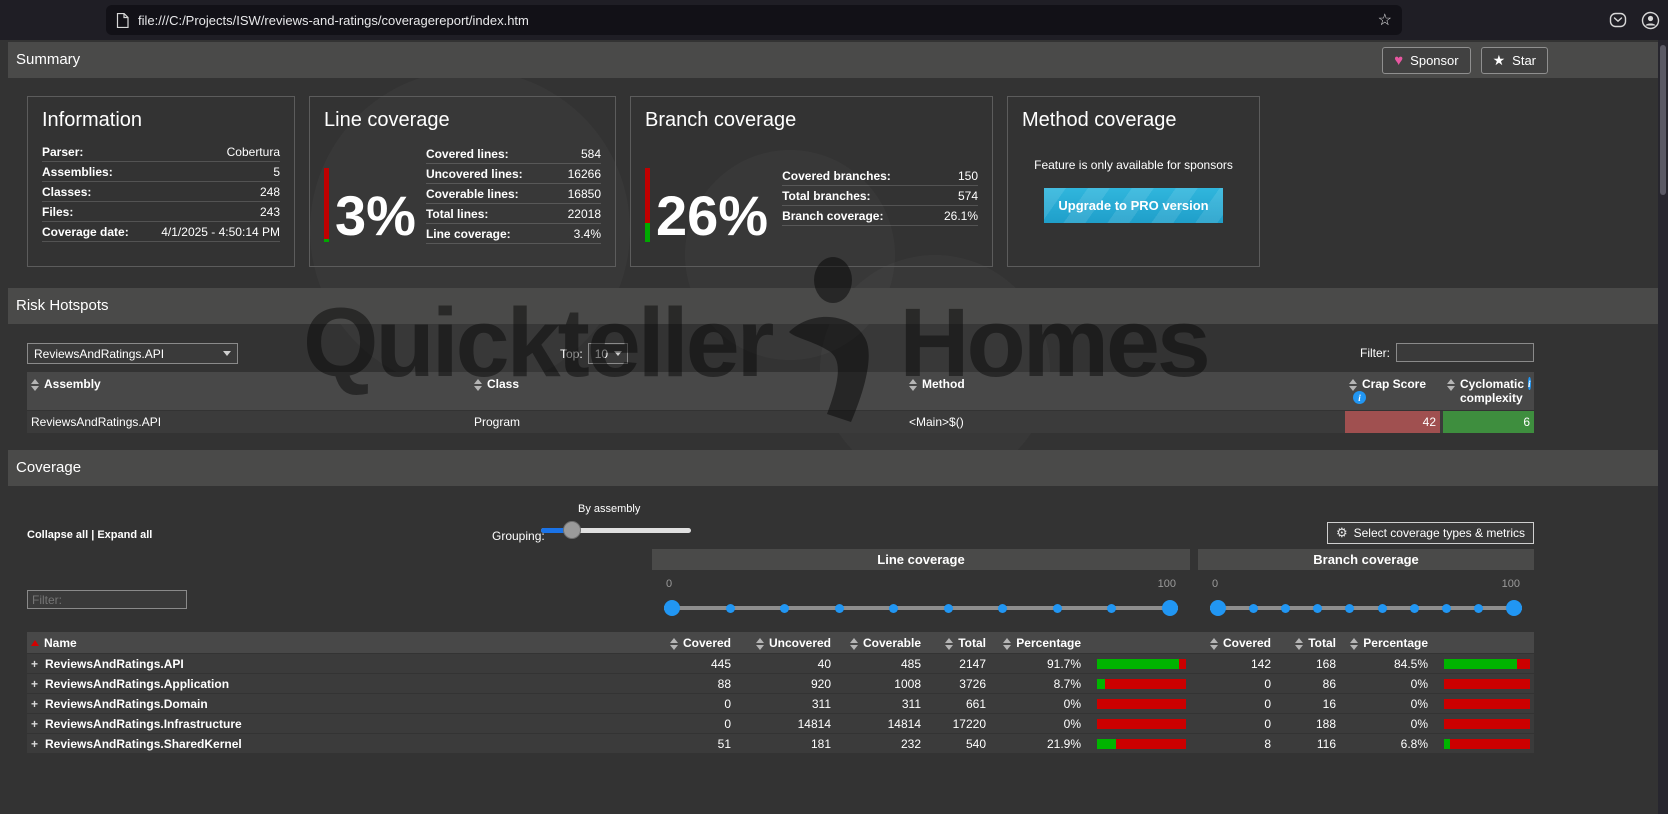 The height and width of the screenshot is (814, 1668). I want to click on info-row: Coverage date: 4/1/2025 - 4:50:14 PM, so click(161, 231).